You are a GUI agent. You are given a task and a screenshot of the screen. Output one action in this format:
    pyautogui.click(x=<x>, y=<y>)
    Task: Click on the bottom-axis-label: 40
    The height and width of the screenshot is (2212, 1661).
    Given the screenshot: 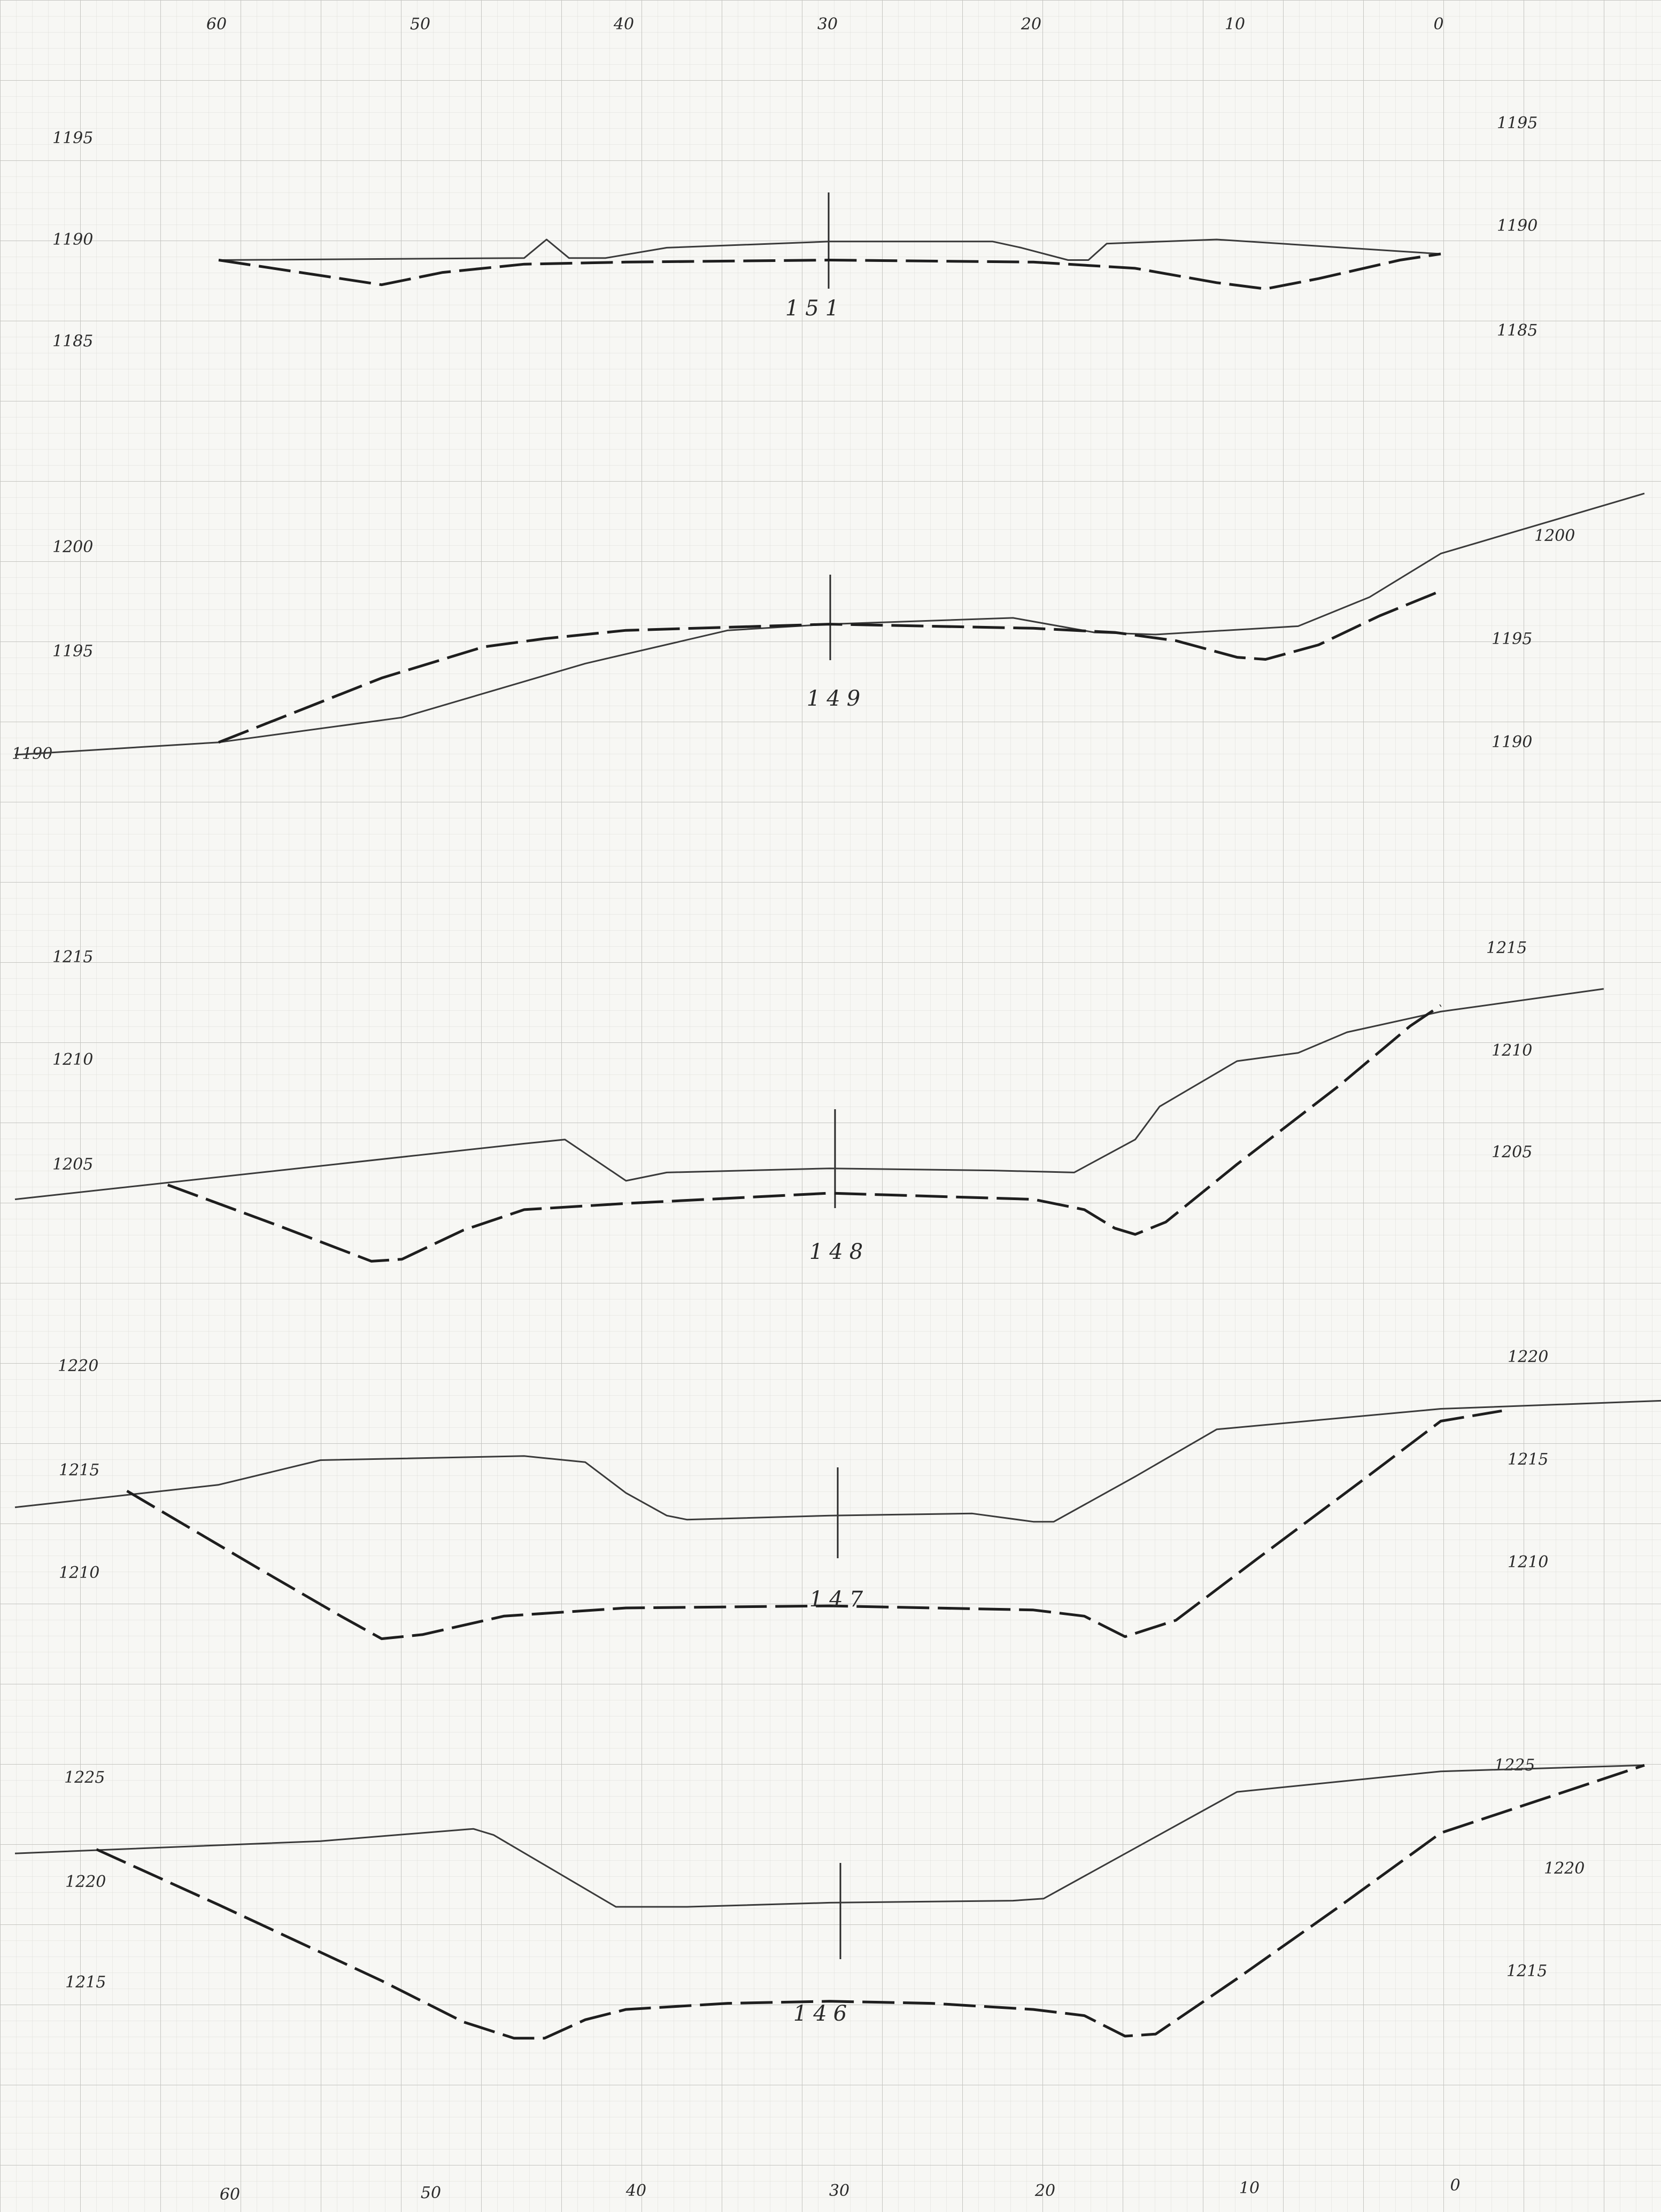 What is the action you would take?
    pyautogui.click(x=635, y=2191)
    